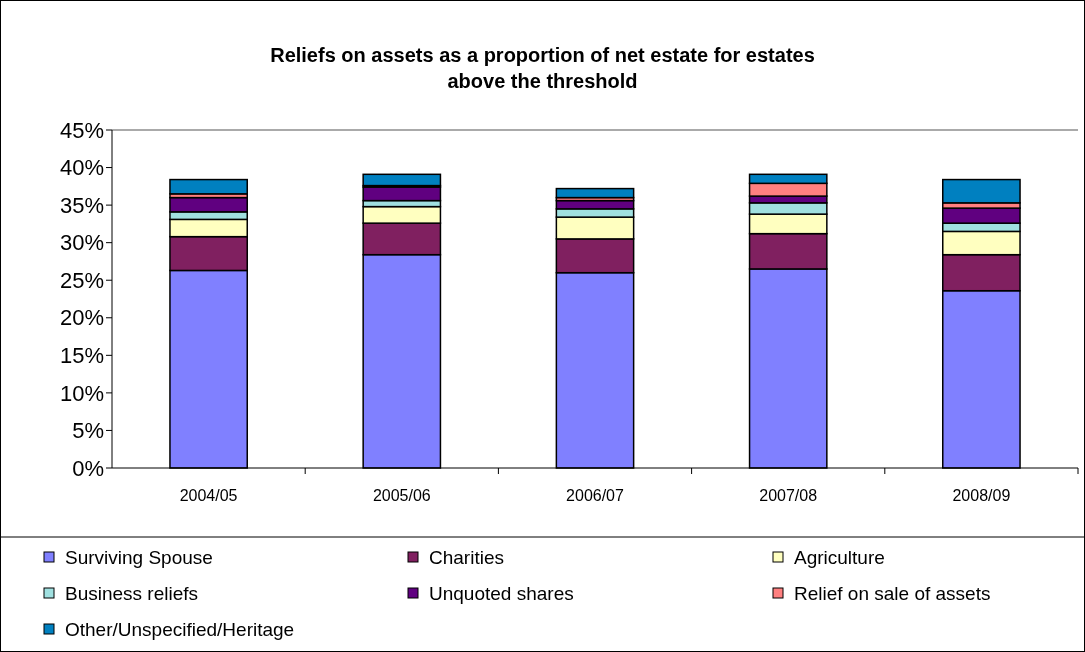  What do you see at coordinates (466, 557) in the screenshot?
I see `legend-label: Charities` at bounding box center [466, 557].